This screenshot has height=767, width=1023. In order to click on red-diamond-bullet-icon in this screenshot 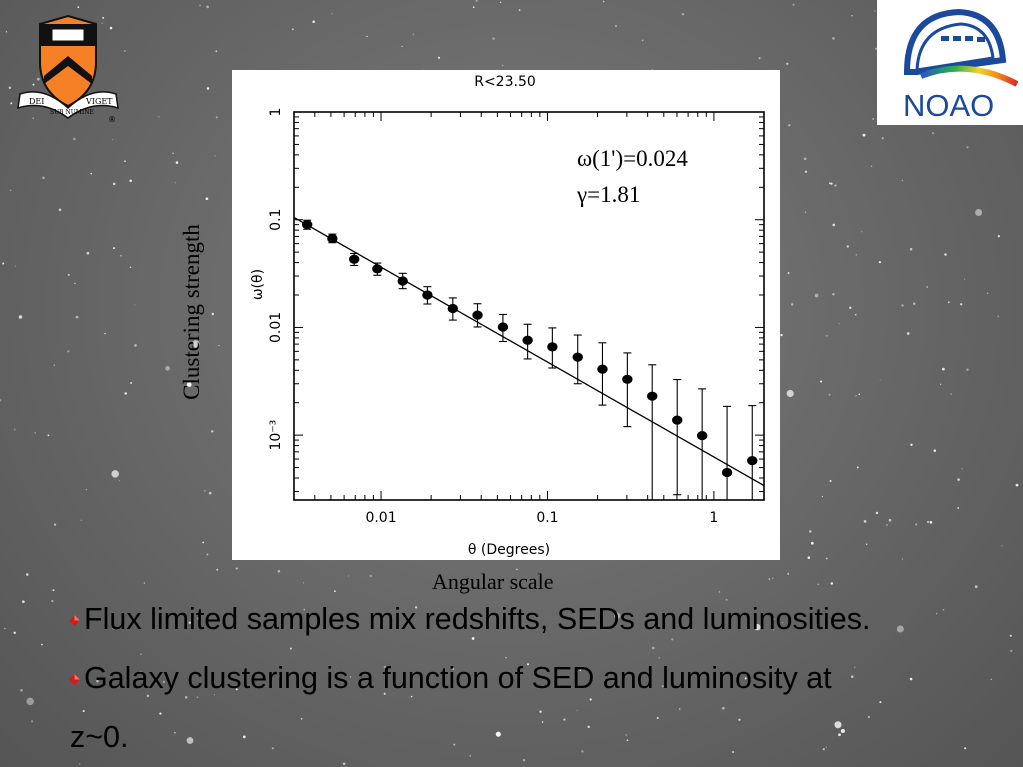, I will do `click(74, 679)`.